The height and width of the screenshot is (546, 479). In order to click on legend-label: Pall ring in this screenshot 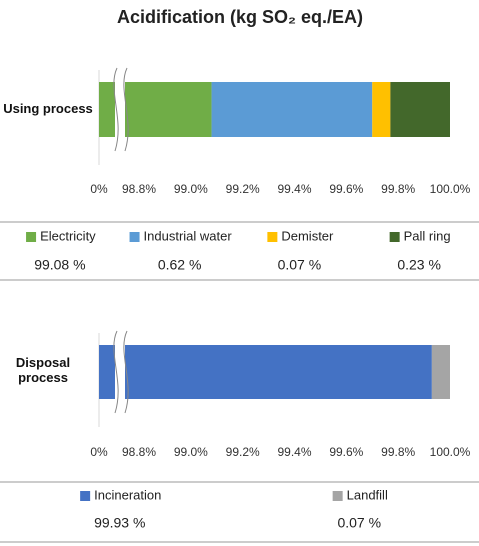, I will do `click(427, 235)`.